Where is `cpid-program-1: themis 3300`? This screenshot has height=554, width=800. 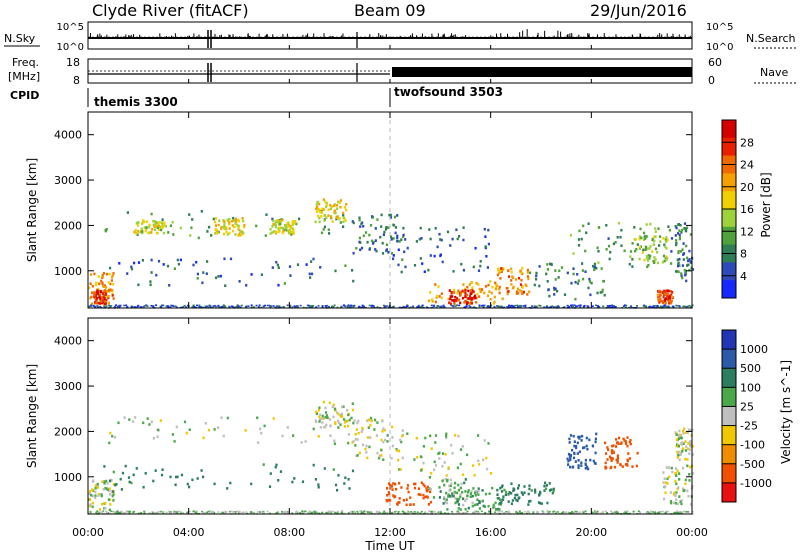
cpid-program-1: themis 3300 is located at coordinates (136, 102).